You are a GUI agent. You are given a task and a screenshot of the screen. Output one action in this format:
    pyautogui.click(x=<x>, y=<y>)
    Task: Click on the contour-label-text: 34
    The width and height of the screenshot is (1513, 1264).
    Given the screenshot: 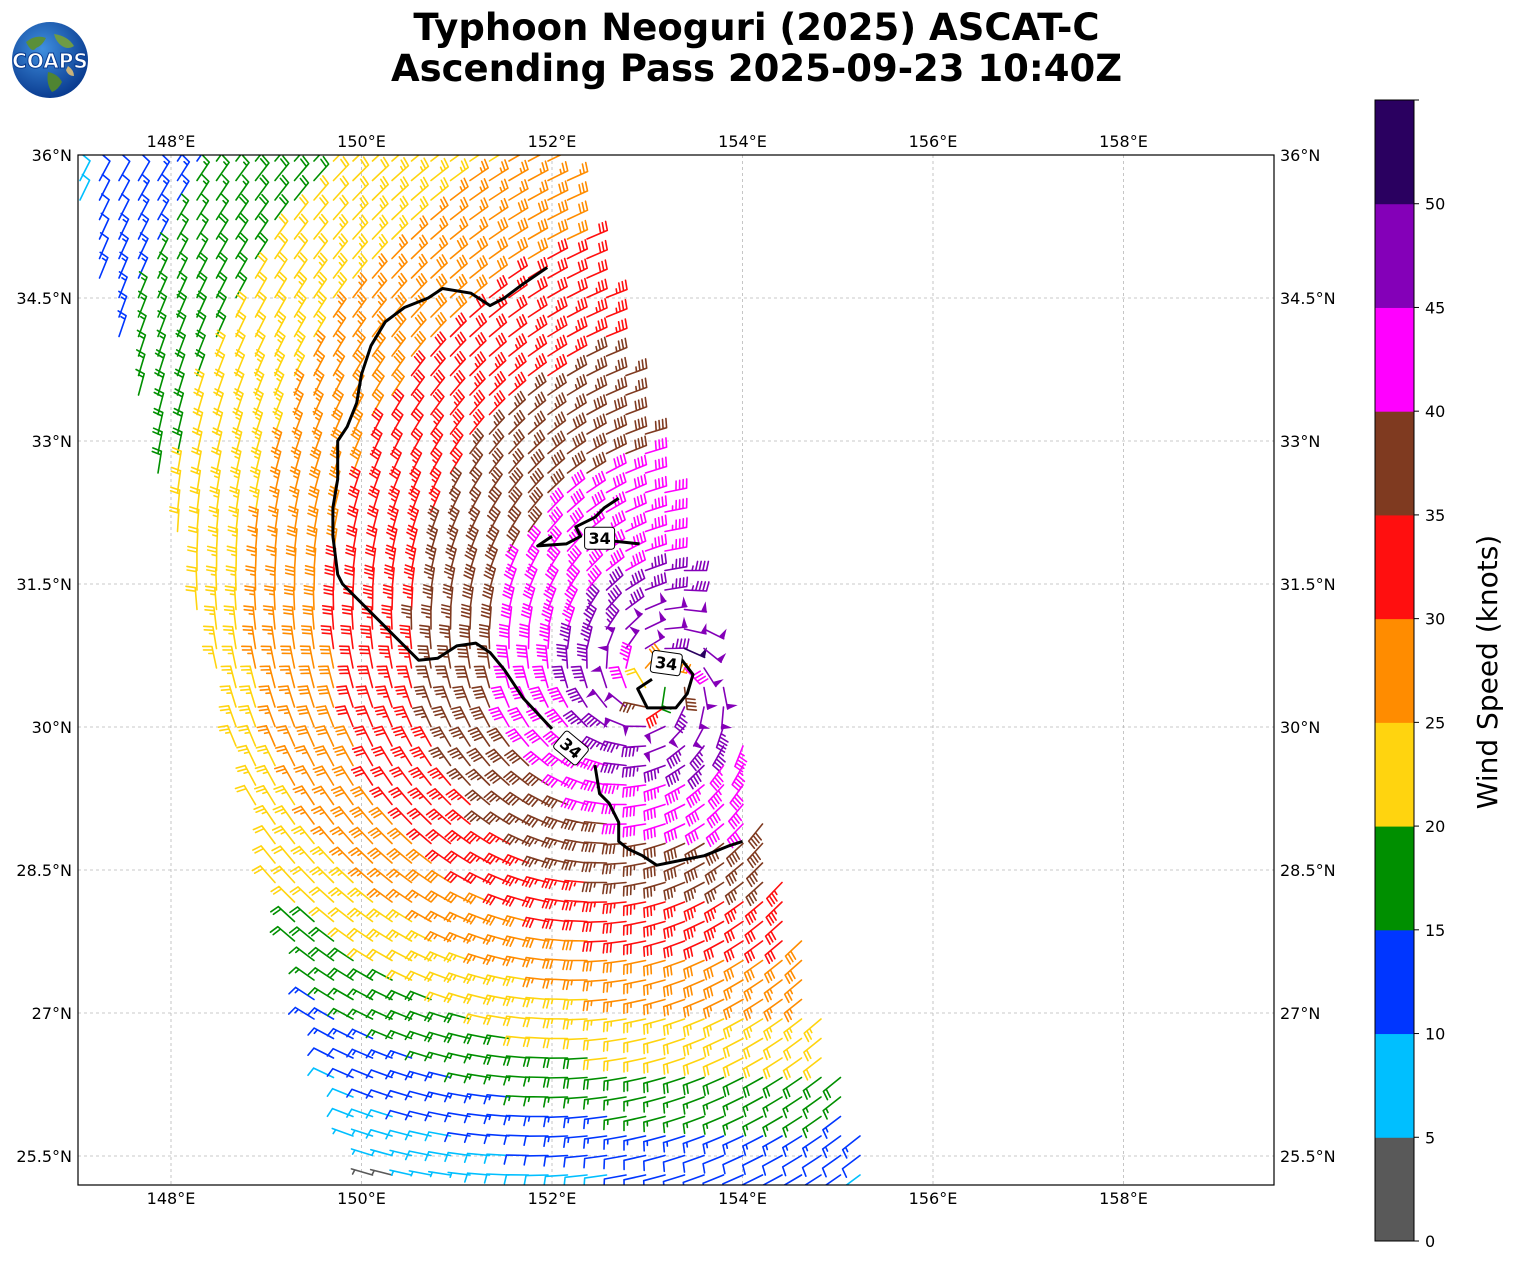 What is the action you would take?
    pyautogui.click(x=666, y=664)
    